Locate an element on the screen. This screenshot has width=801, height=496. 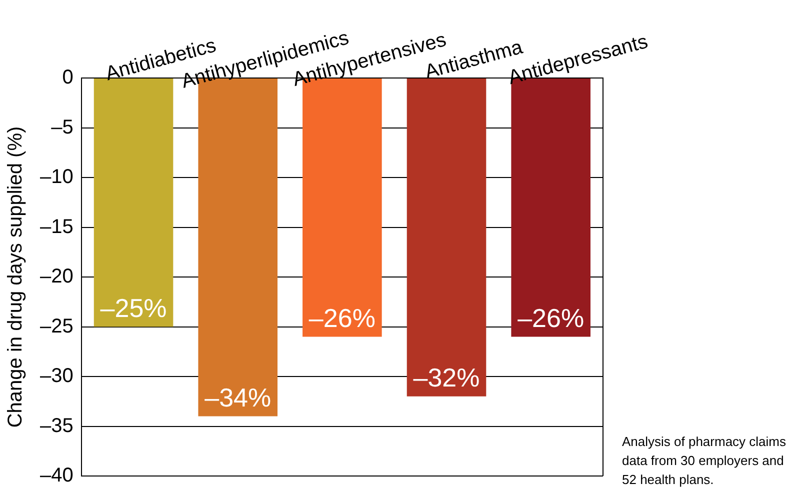
y-tick-label: –10 is located at coordinates (57, 177).